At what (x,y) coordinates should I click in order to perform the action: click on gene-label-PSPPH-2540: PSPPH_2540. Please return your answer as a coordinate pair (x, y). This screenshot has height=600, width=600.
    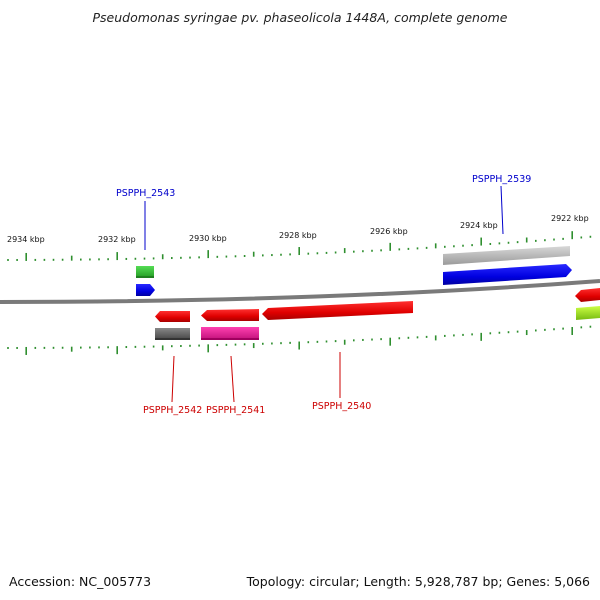
    Looking at the image, I should click on (341, 406).